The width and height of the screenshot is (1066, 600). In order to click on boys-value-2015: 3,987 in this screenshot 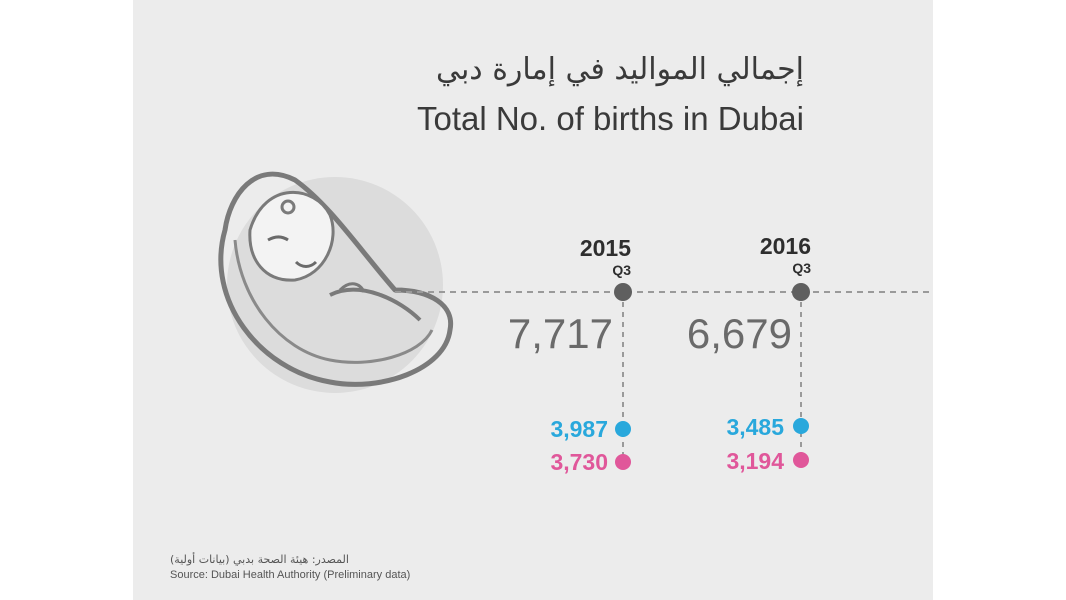, I will do `click(548, 429)`.